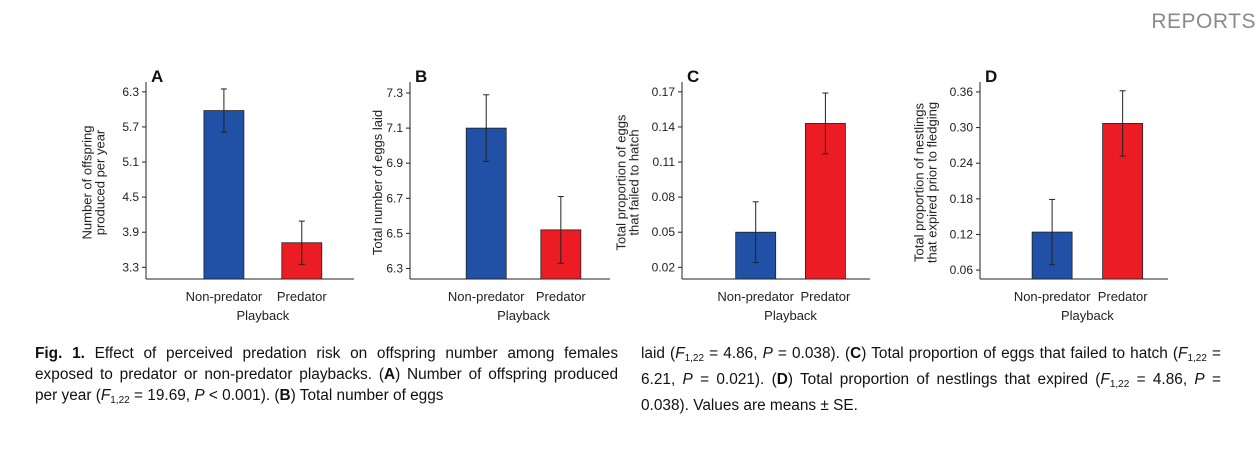 The height and width of the screenshot is (455, 1256). What do you see at coordinates (931, 366) in the screenshot?
I see `caption-stat: = 6.21,` at bounding box center [931, 366].